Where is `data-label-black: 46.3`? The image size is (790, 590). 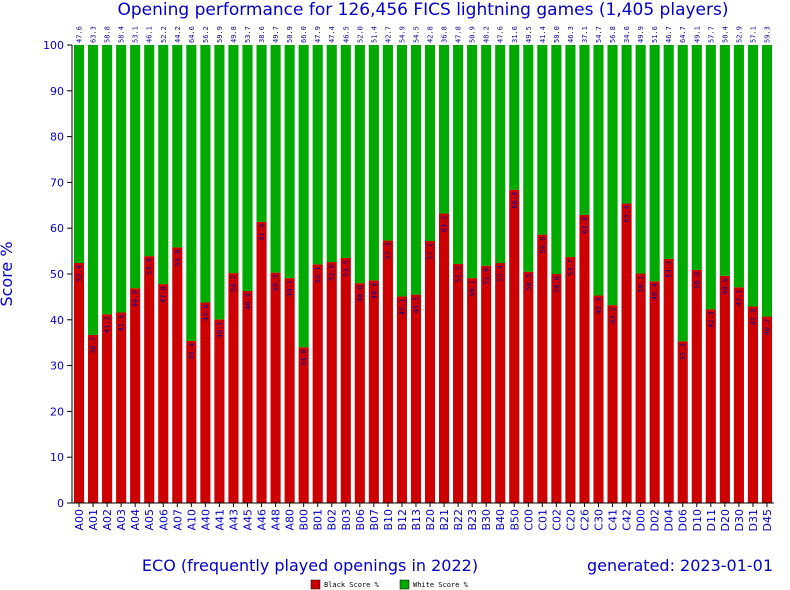
data-label-black: 46.3 is located at coordinates (248, 301).